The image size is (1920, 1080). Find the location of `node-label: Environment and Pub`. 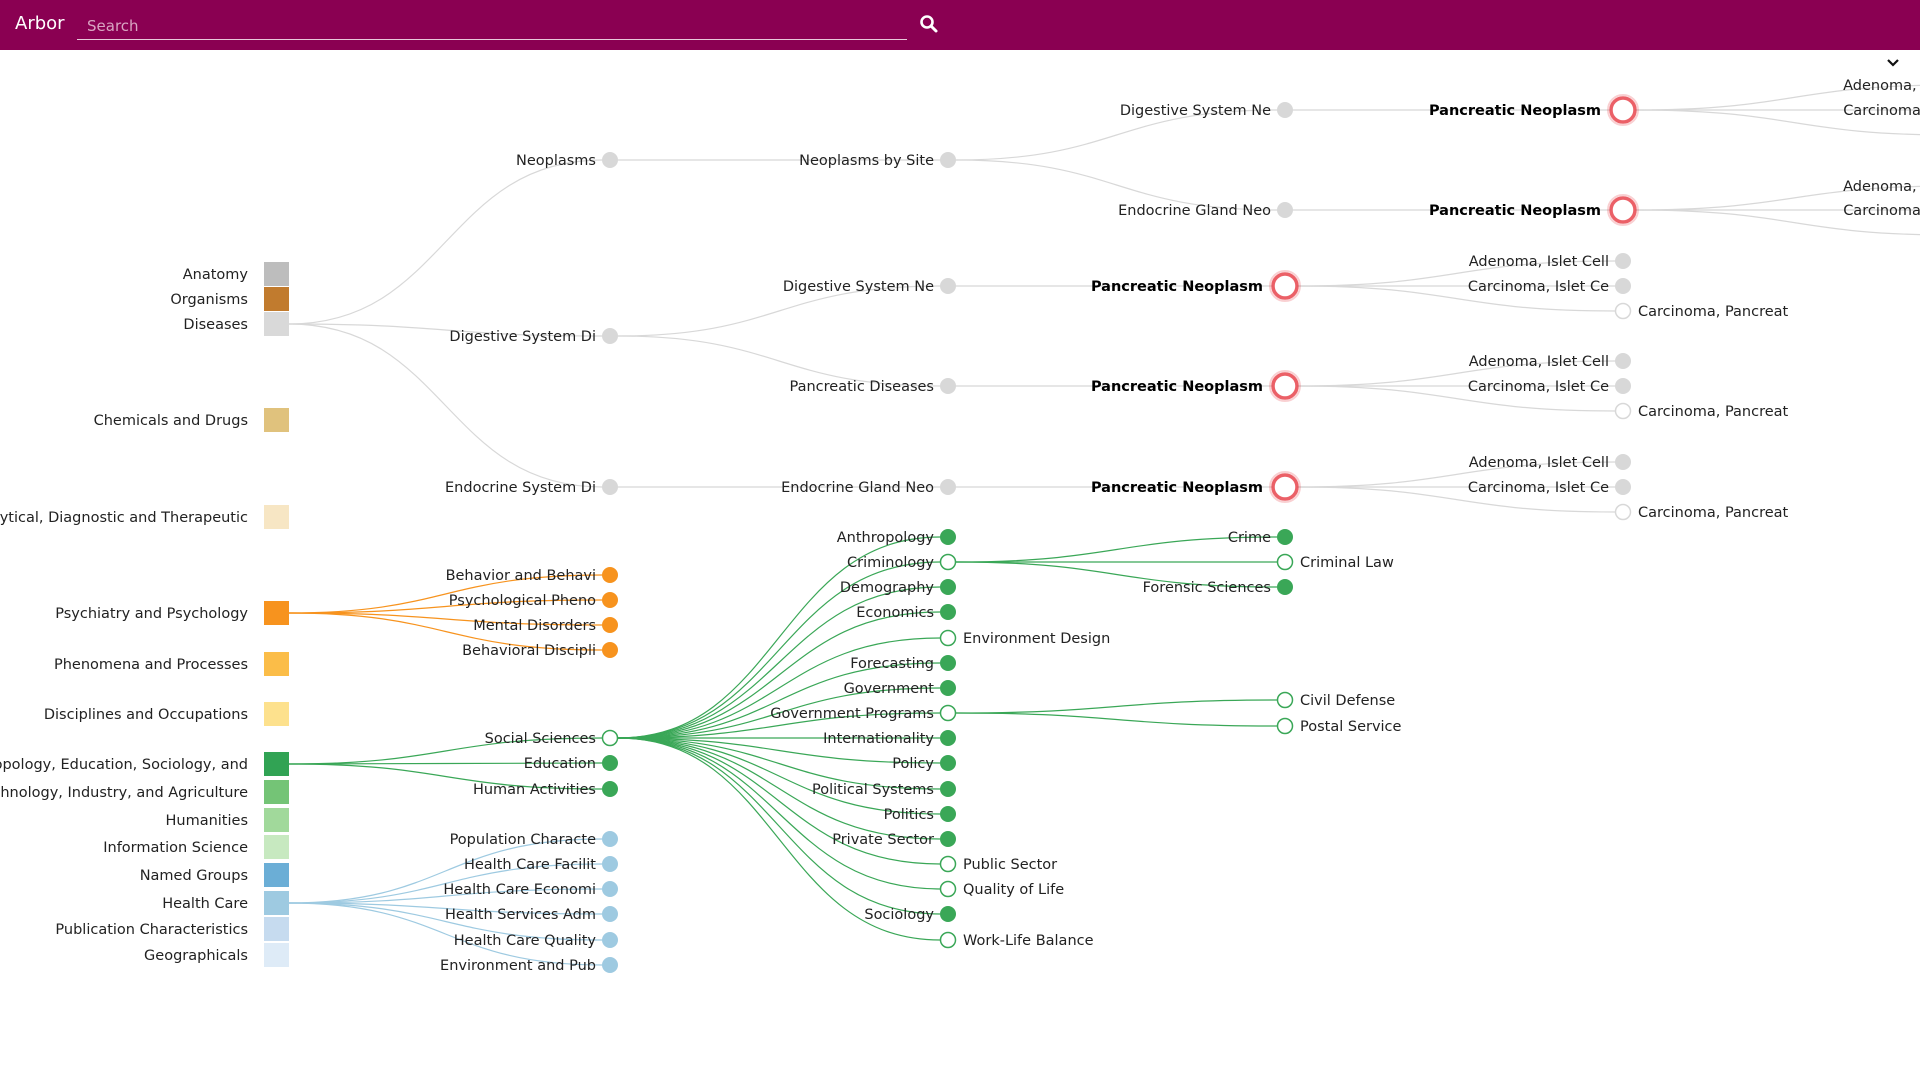

node-label: Environment and Pub is located at coordinates (518, 966).